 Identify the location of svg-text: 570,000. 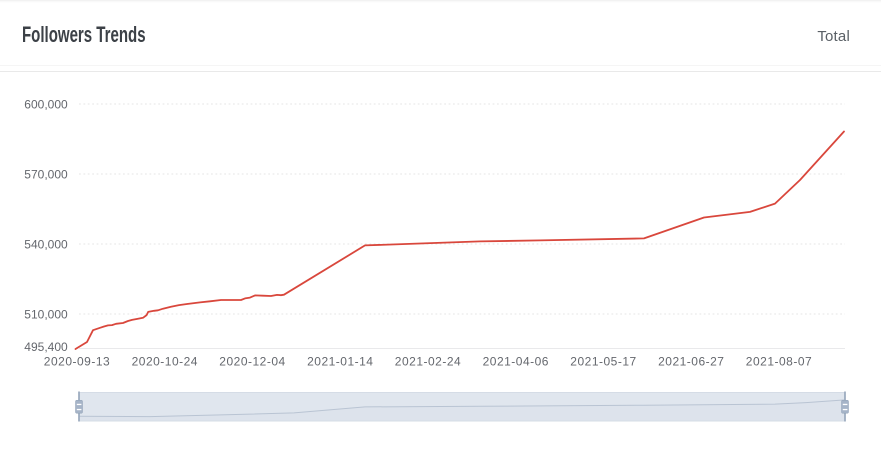
(46, 174).